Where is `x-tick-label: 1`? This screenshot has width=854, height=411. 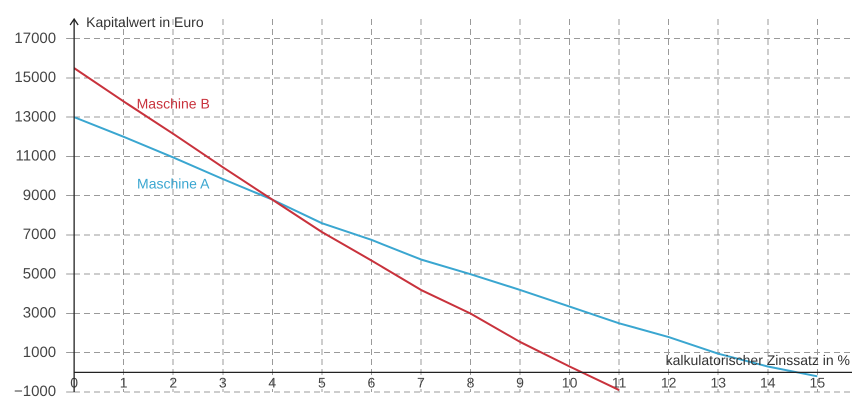
x-tick-label: 1 is located at coordinates (124, 382).